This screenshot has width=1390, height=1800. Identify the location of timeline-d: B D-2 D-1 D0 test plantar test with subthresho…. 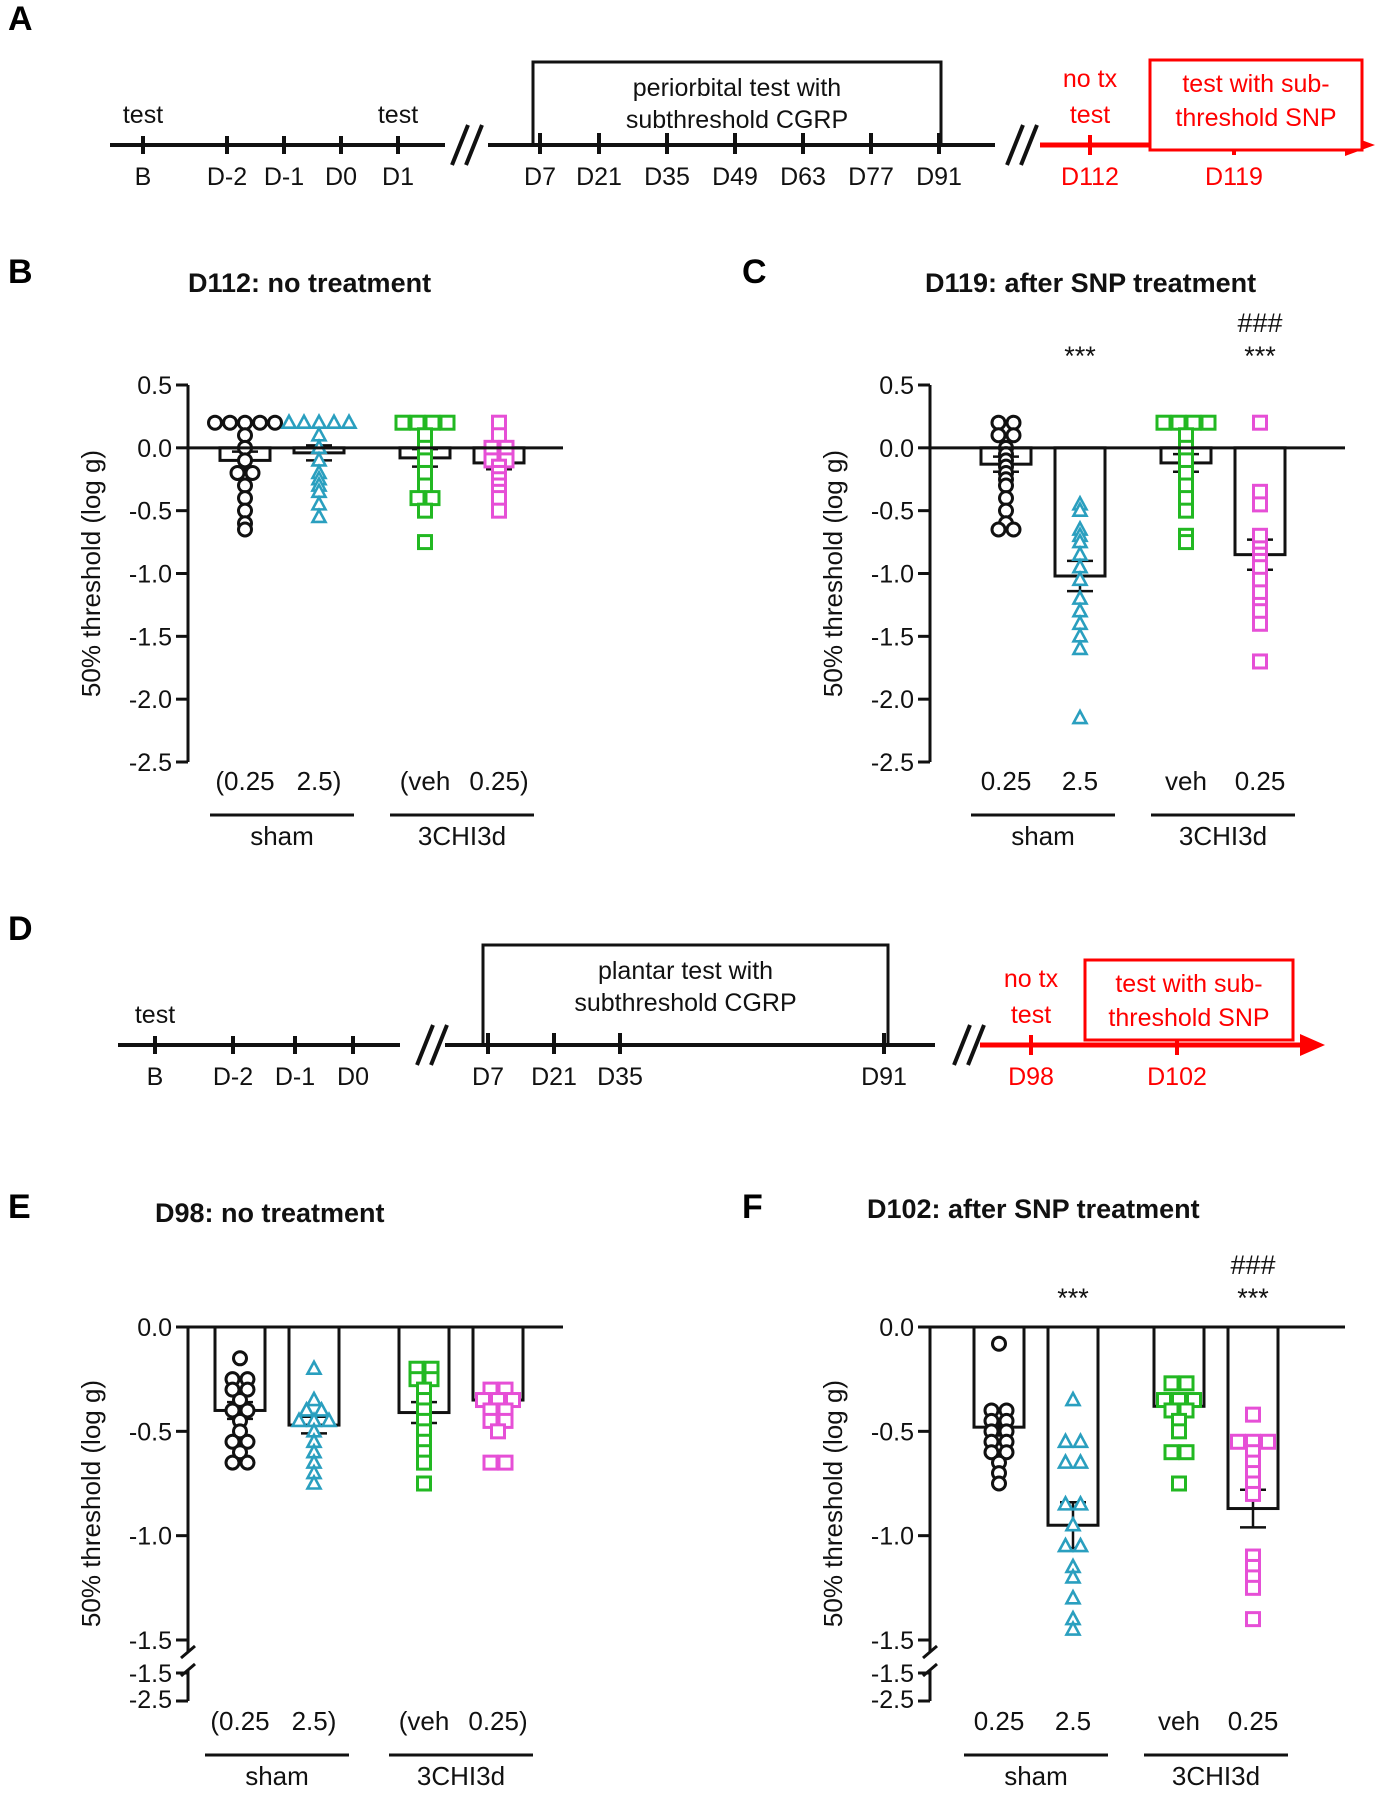
(721, 1017).